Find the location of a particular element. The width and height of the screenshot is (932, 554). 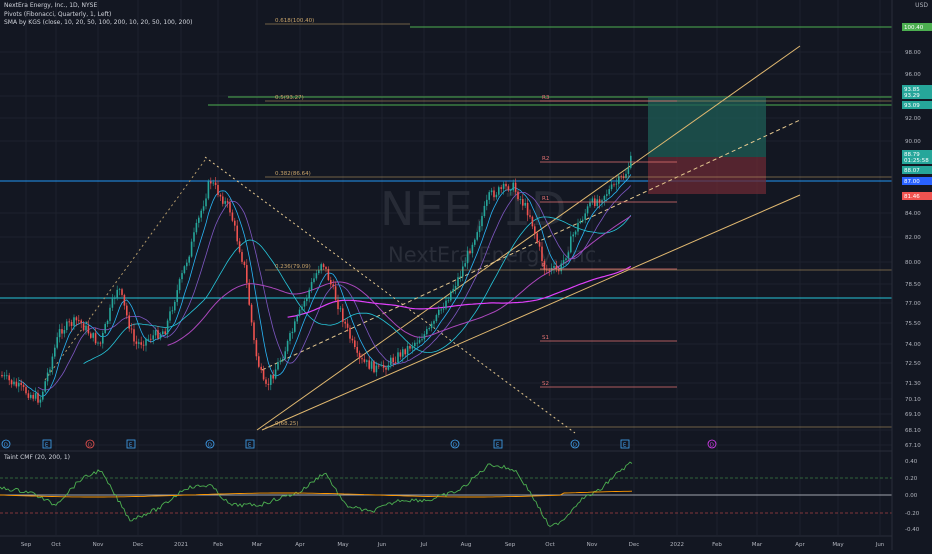

trend-line is located at coordinates (125, 270).